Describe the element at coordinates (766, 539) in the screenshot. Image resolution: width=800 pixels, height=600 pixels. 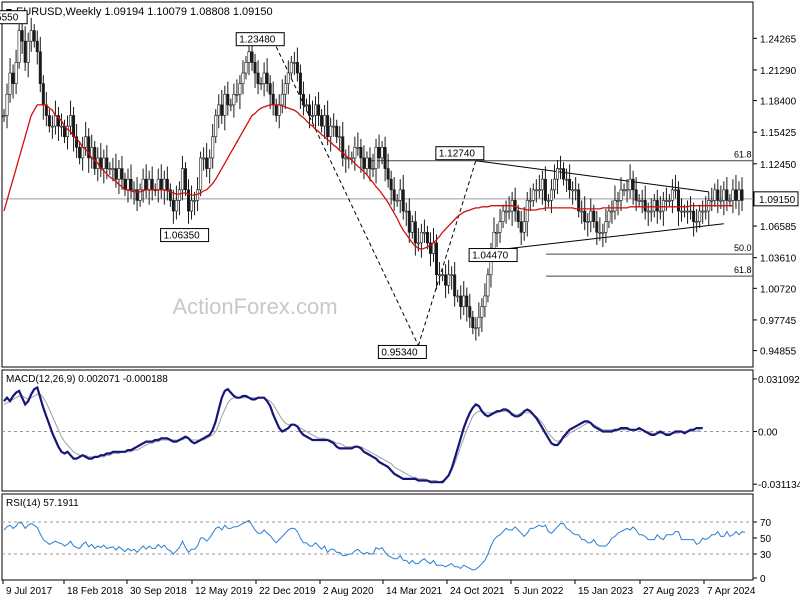
I see `rsi-axis-label: 50` at that location.